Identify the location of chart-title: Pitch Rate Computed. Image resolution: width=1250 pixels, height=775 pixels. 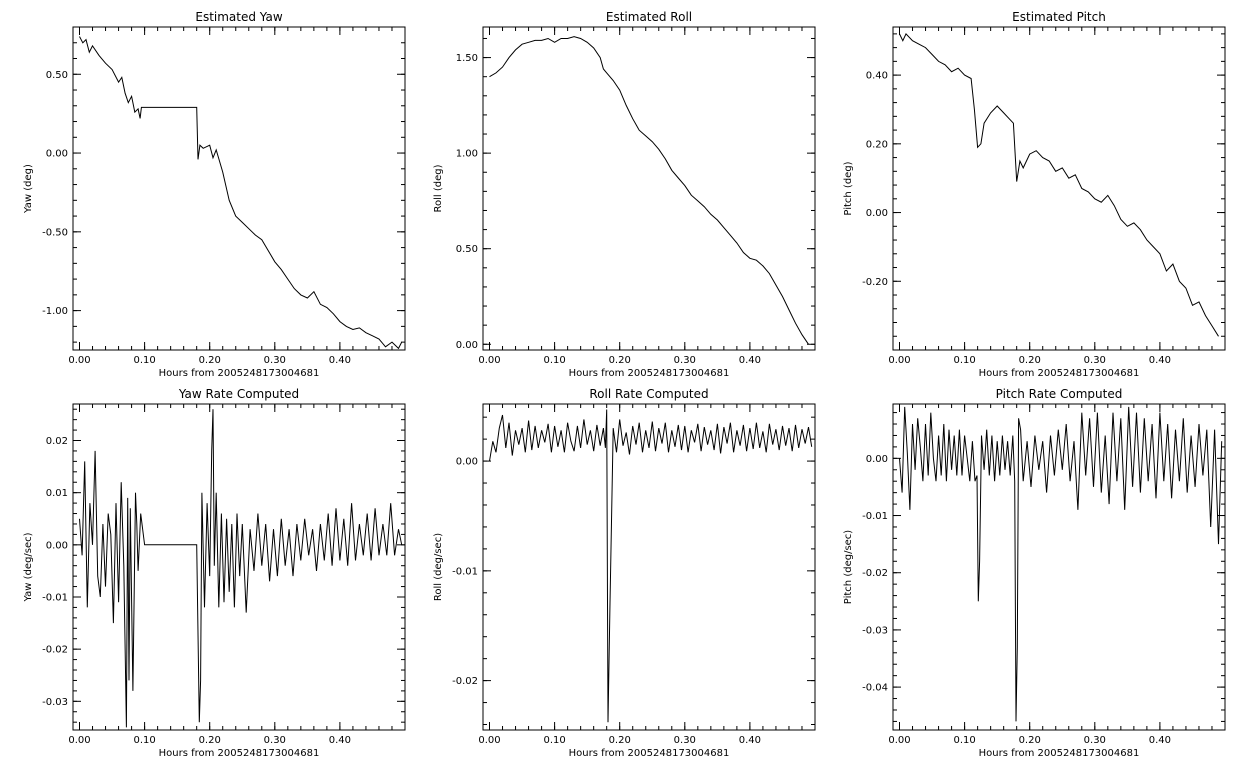
(1059, 394).